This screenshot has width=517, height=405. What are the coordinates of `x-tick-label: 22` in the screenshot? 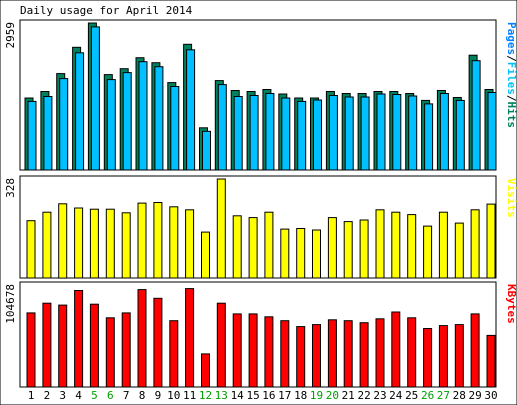 It's located at (363, 395).